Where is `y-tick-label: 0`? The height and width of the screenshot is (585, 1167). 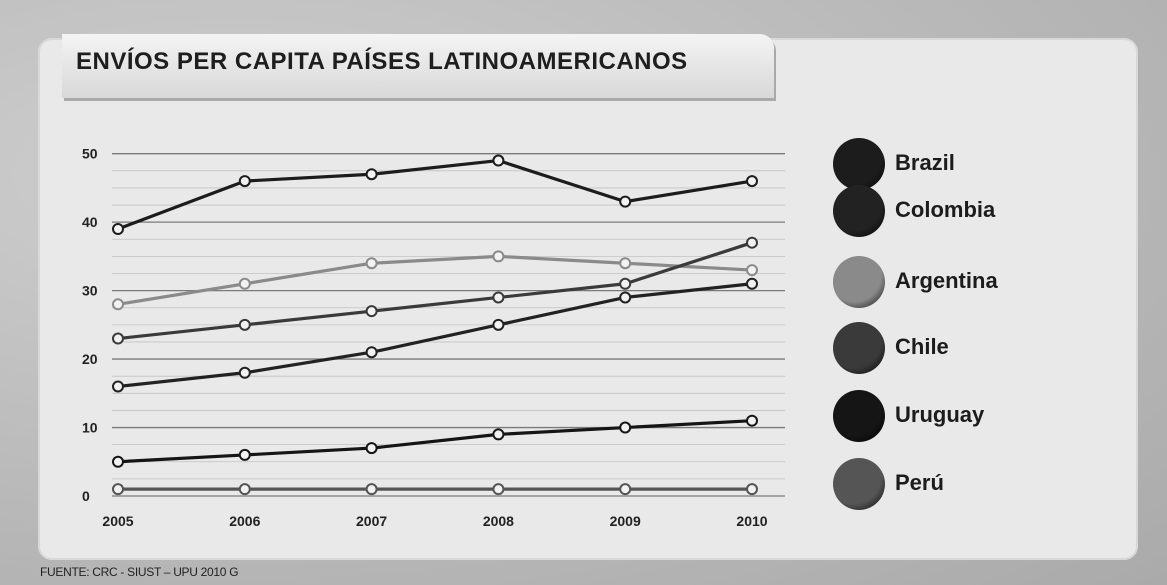
y-tick-label: 0 is located at coordinates (86, 496).